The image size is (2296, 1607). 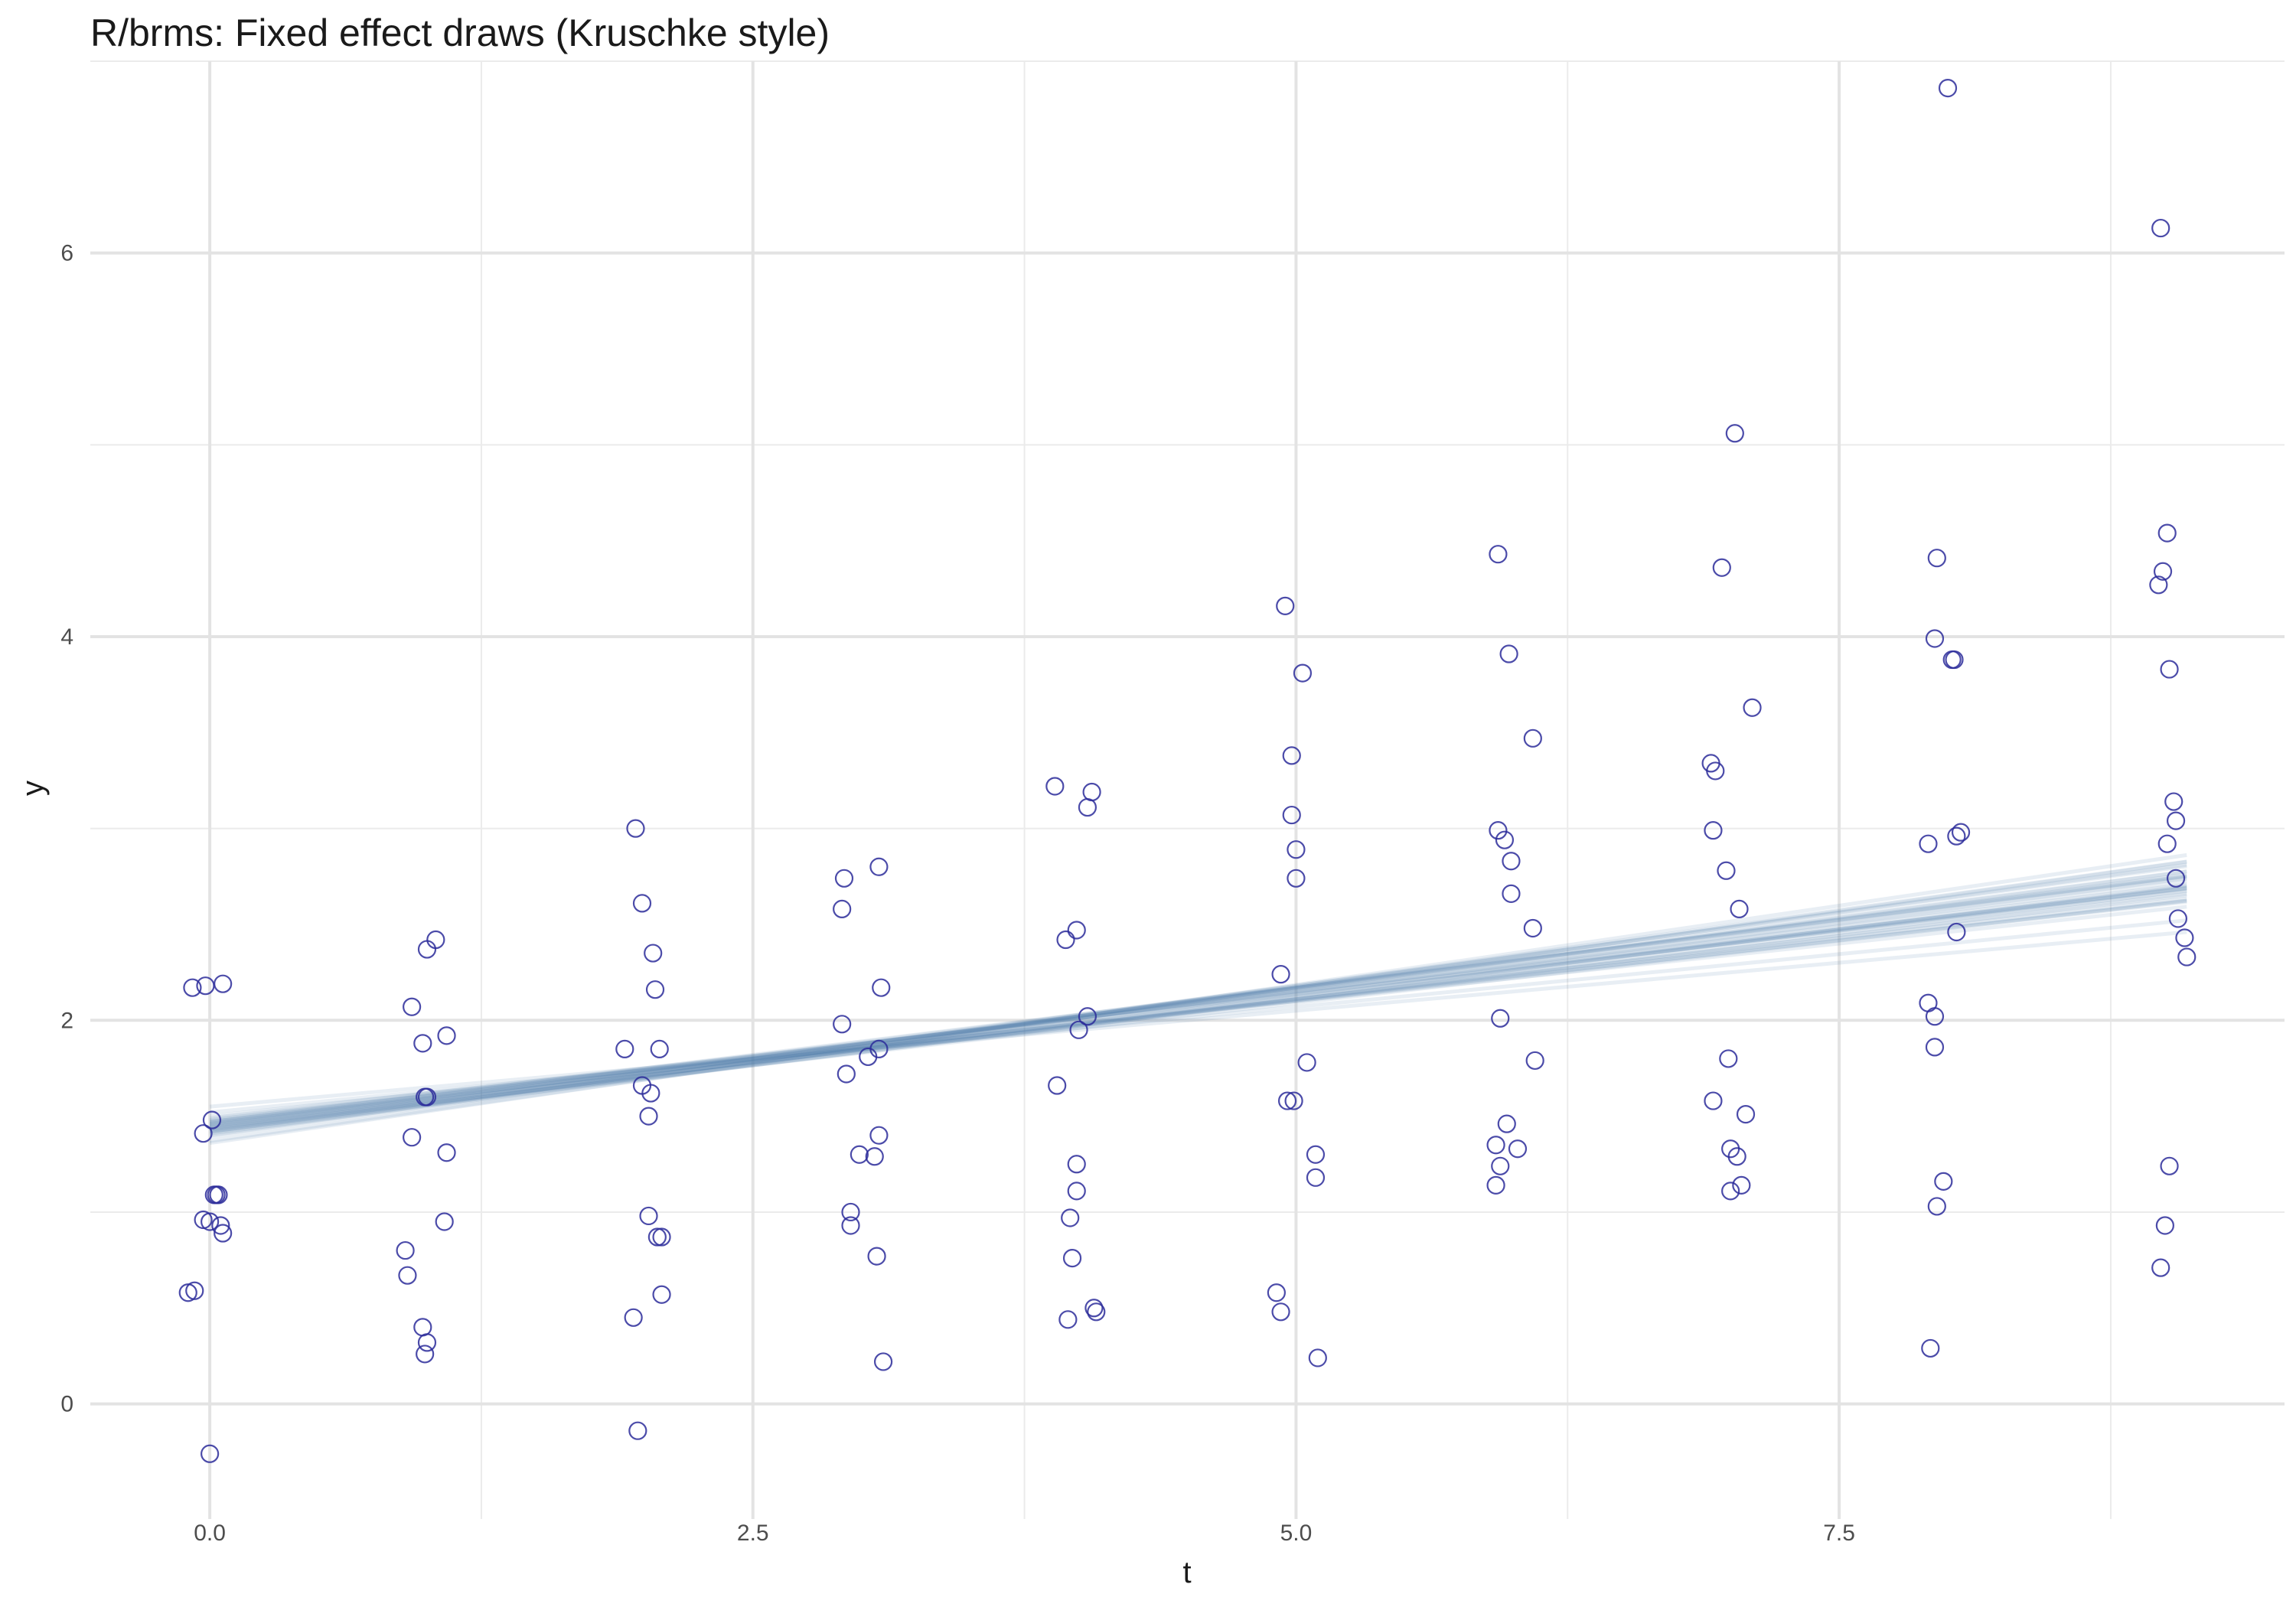 I want to click on y-tick-labels: 0 2 4 6, so click(x=66, y=829).